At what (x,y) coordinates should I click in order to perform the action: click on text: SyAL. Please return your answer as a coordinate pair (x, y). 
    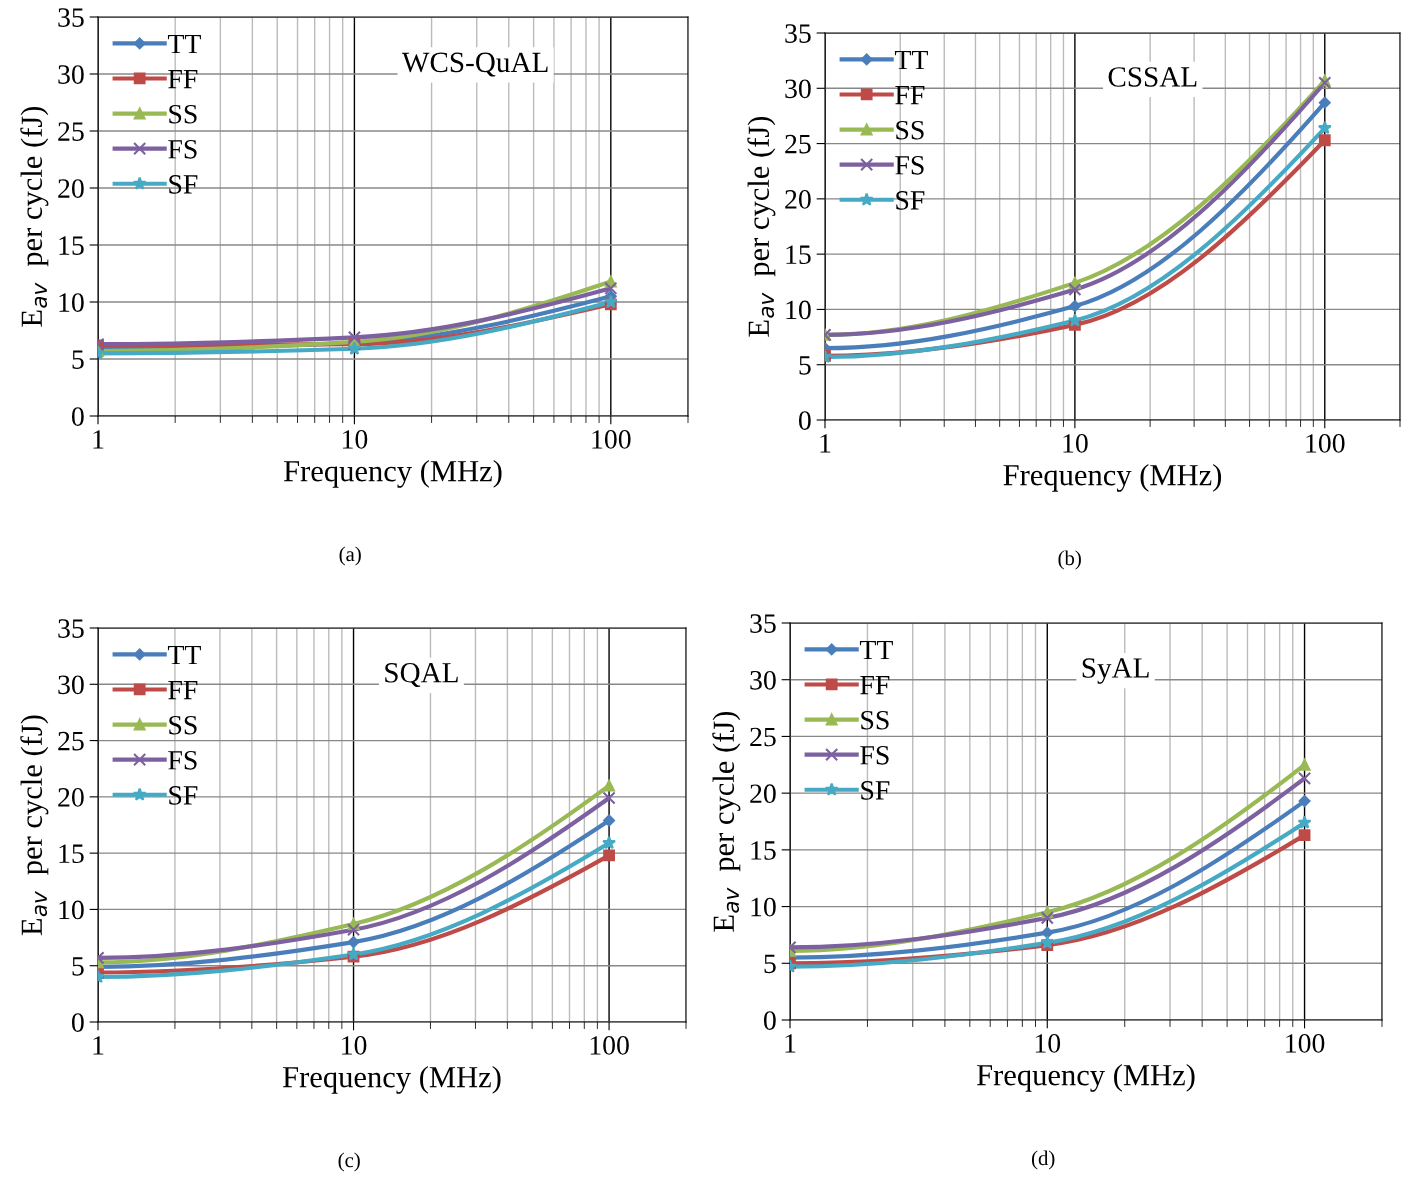
    Looking at the image, I should click on (1115, 671).